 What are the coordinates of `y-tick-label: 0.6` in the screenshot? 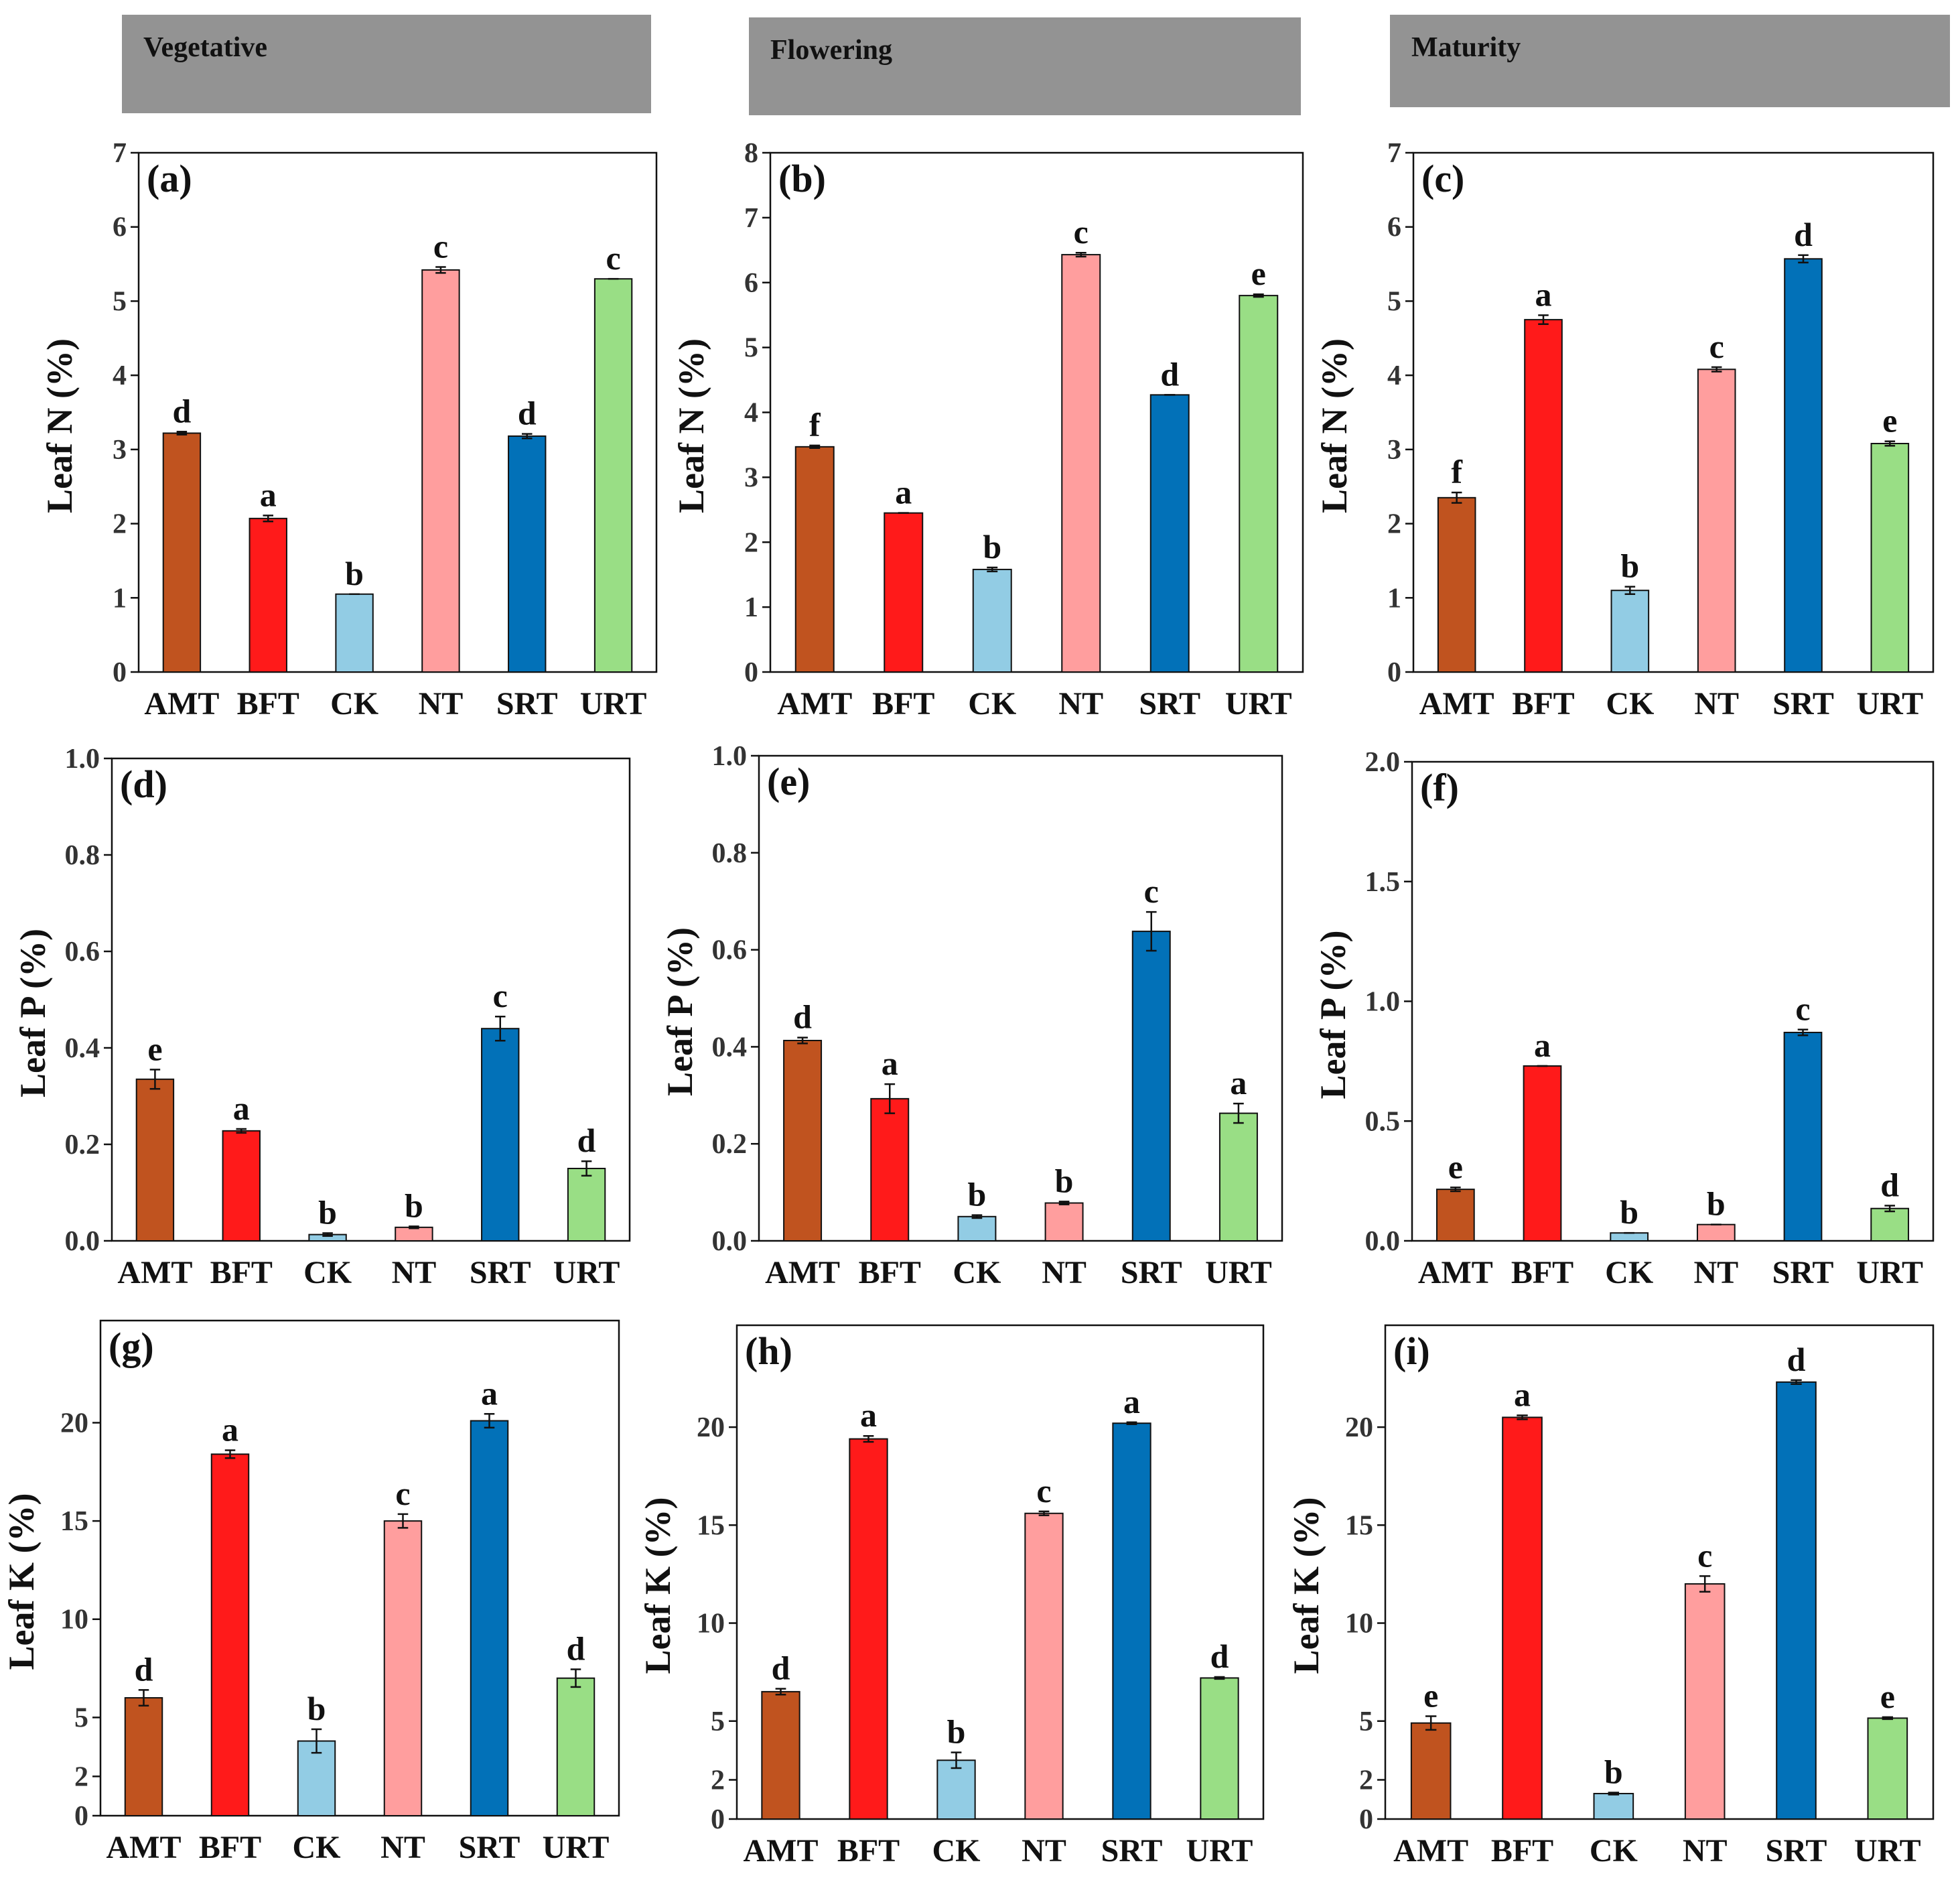 It's located at (730, 951).